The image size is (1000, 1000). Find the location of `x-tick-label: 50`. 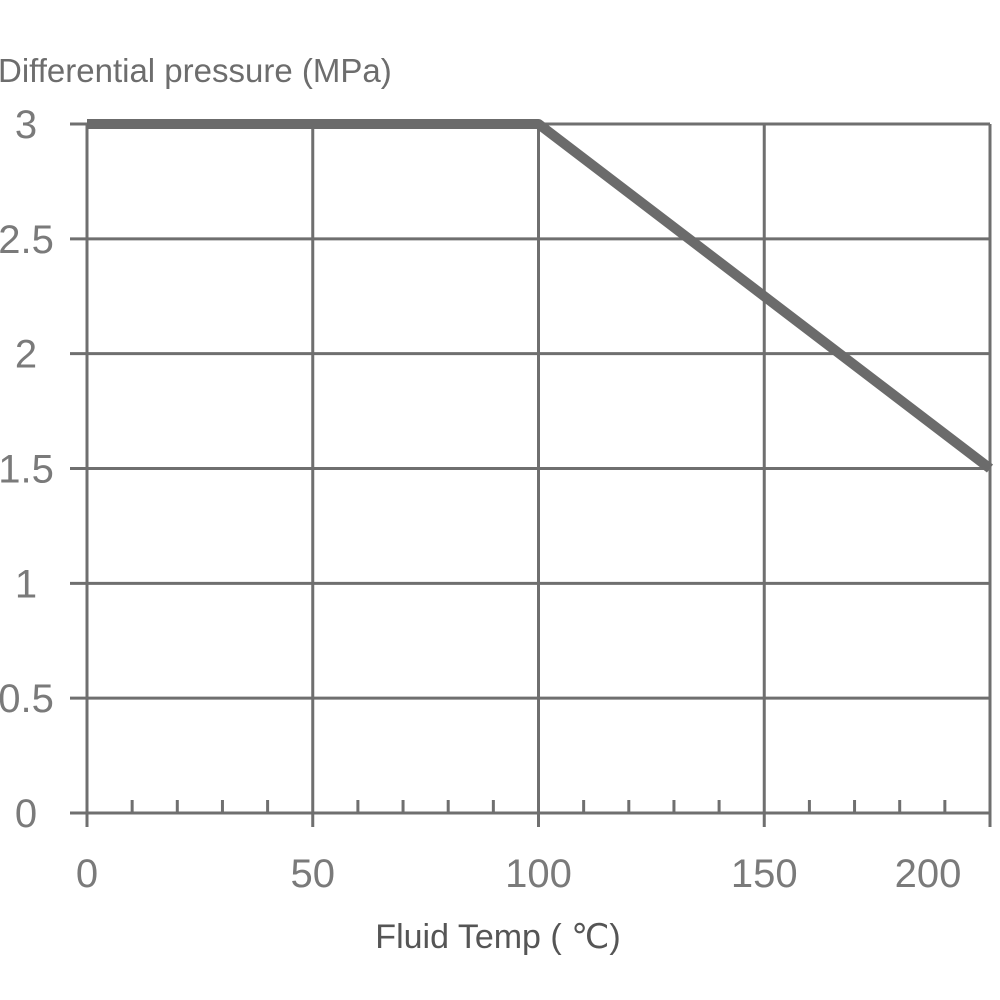

x-tick-label: 50 is located at coordinates (313, 874).